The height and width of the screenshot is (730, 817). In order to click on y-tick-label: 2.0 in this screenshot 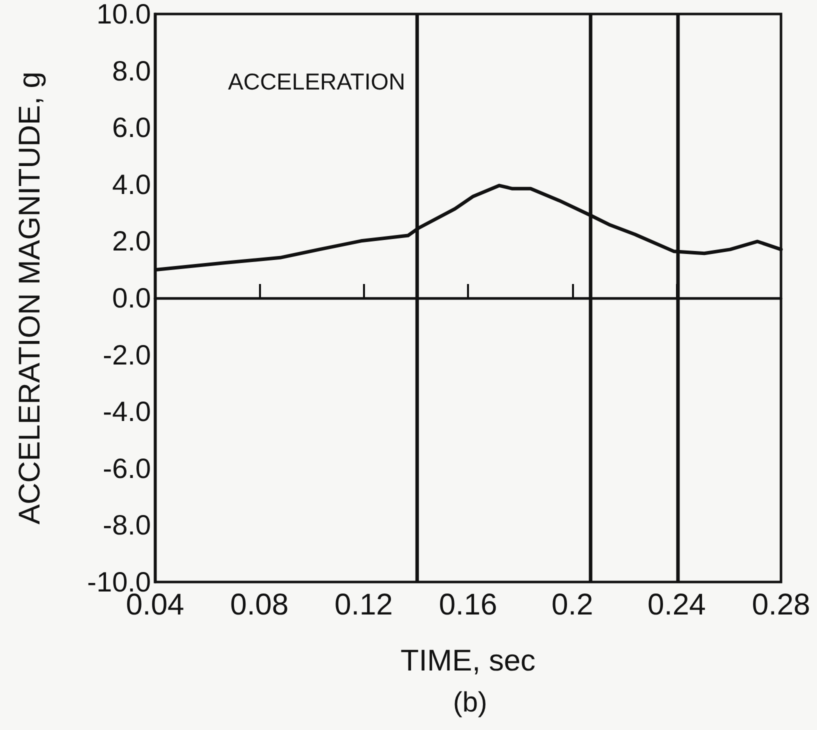, I will do `click(131, 241)`.